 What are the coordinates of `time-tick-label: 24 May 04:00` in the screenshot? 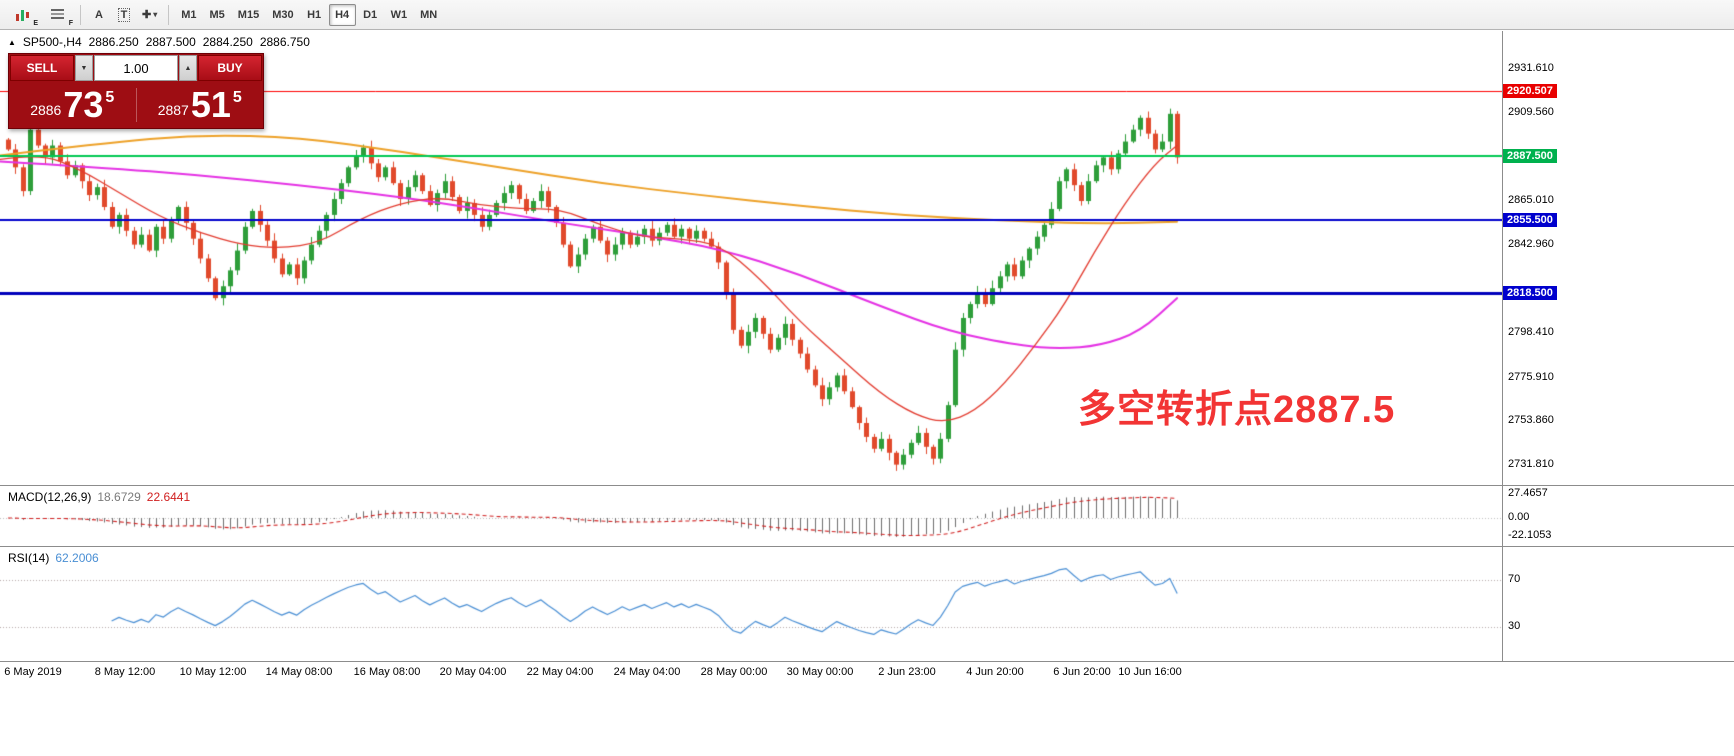 It's located at (647, 672).